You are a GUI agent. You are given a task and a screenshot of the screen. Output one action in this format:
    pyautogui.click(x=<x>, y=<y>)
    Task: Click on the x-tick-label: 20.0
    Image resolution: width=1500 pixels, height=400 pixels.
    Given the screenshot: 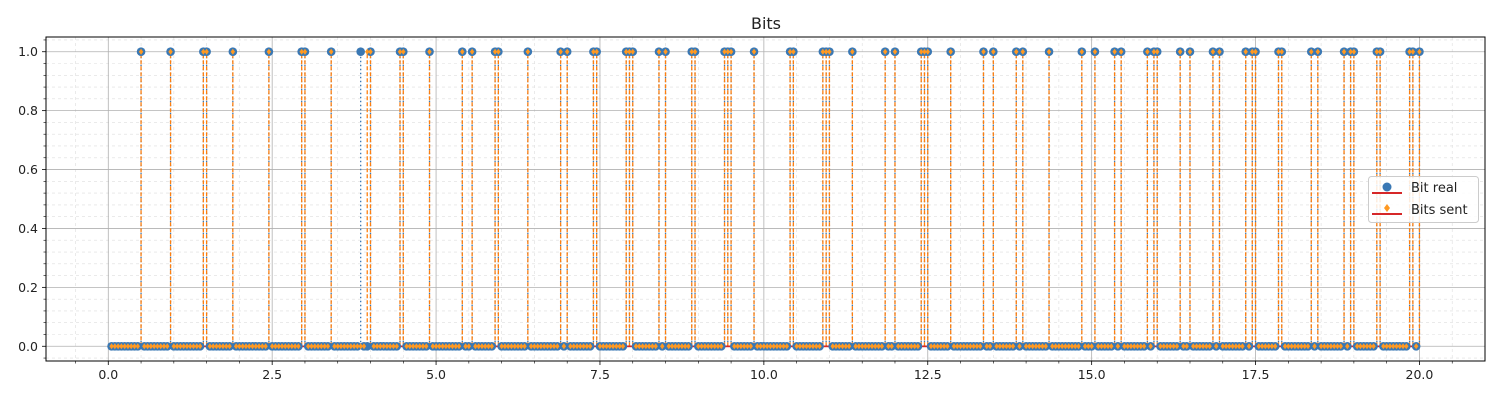 What is the action you would take?
    pyautogui.click(x=1420, y=374)
    